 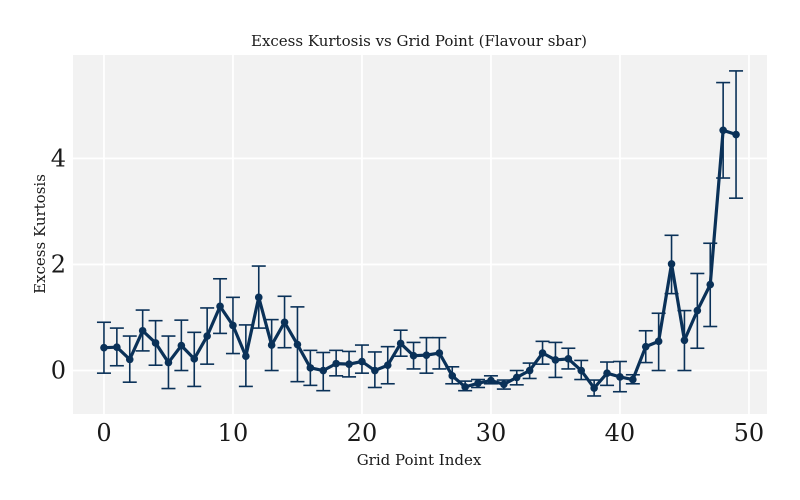 What do you see at coordinates (419, 460) in the screenshot?
I see `x-axis-label: Grid Point Index` at bounding box center [419, 460].